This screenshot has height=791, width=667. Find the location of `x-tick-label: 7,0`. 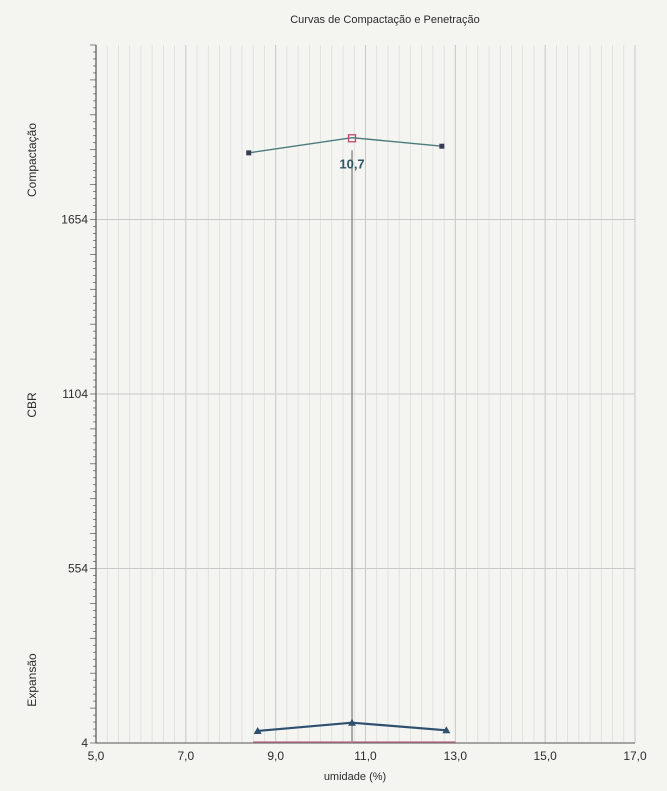

x-tick-label: 7,0 is located at coordinates (185, 756).